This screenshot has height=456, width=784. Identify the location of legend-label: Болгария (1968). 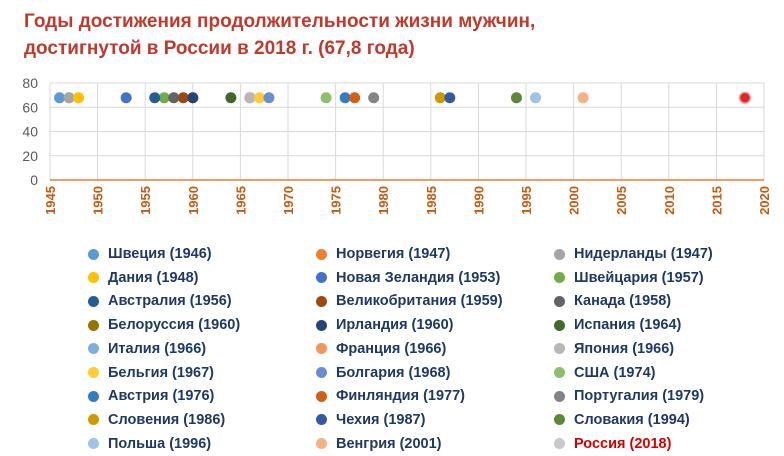
(393, 372).